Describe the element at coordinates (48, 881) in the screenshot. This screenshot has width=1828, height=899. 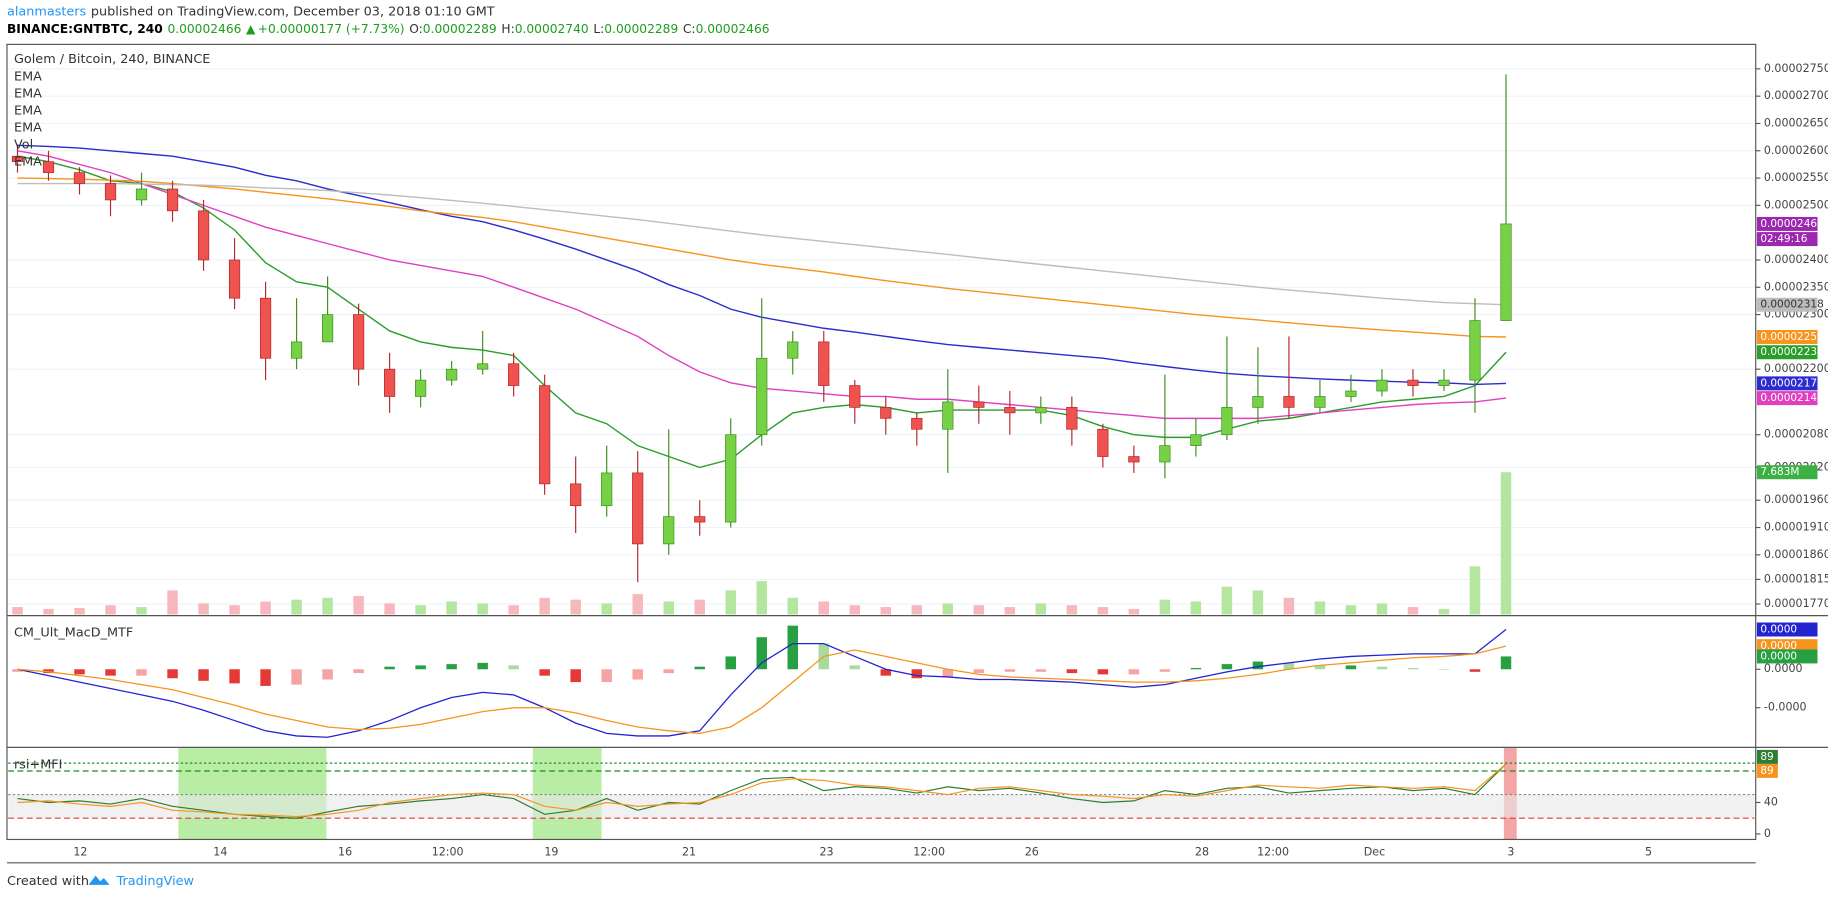
I see `created-with: Created with` at that location.